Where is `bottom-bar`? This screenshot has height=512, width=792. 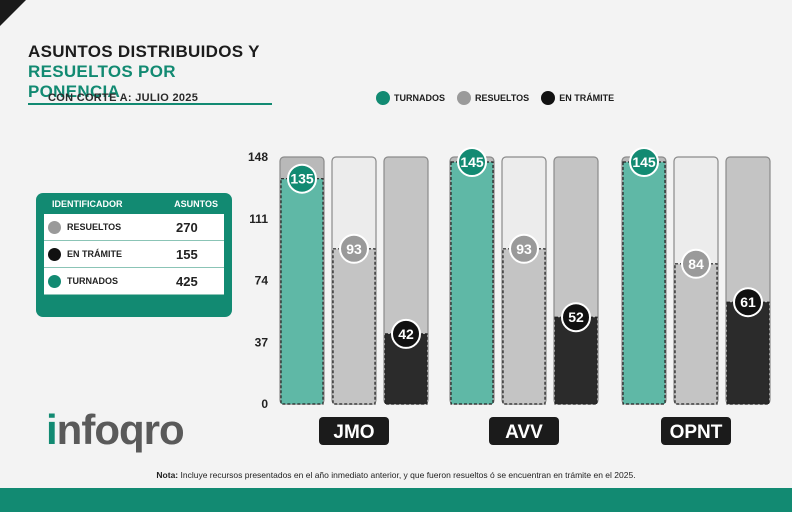 bottom-bar is located at coordinates (396, 500).